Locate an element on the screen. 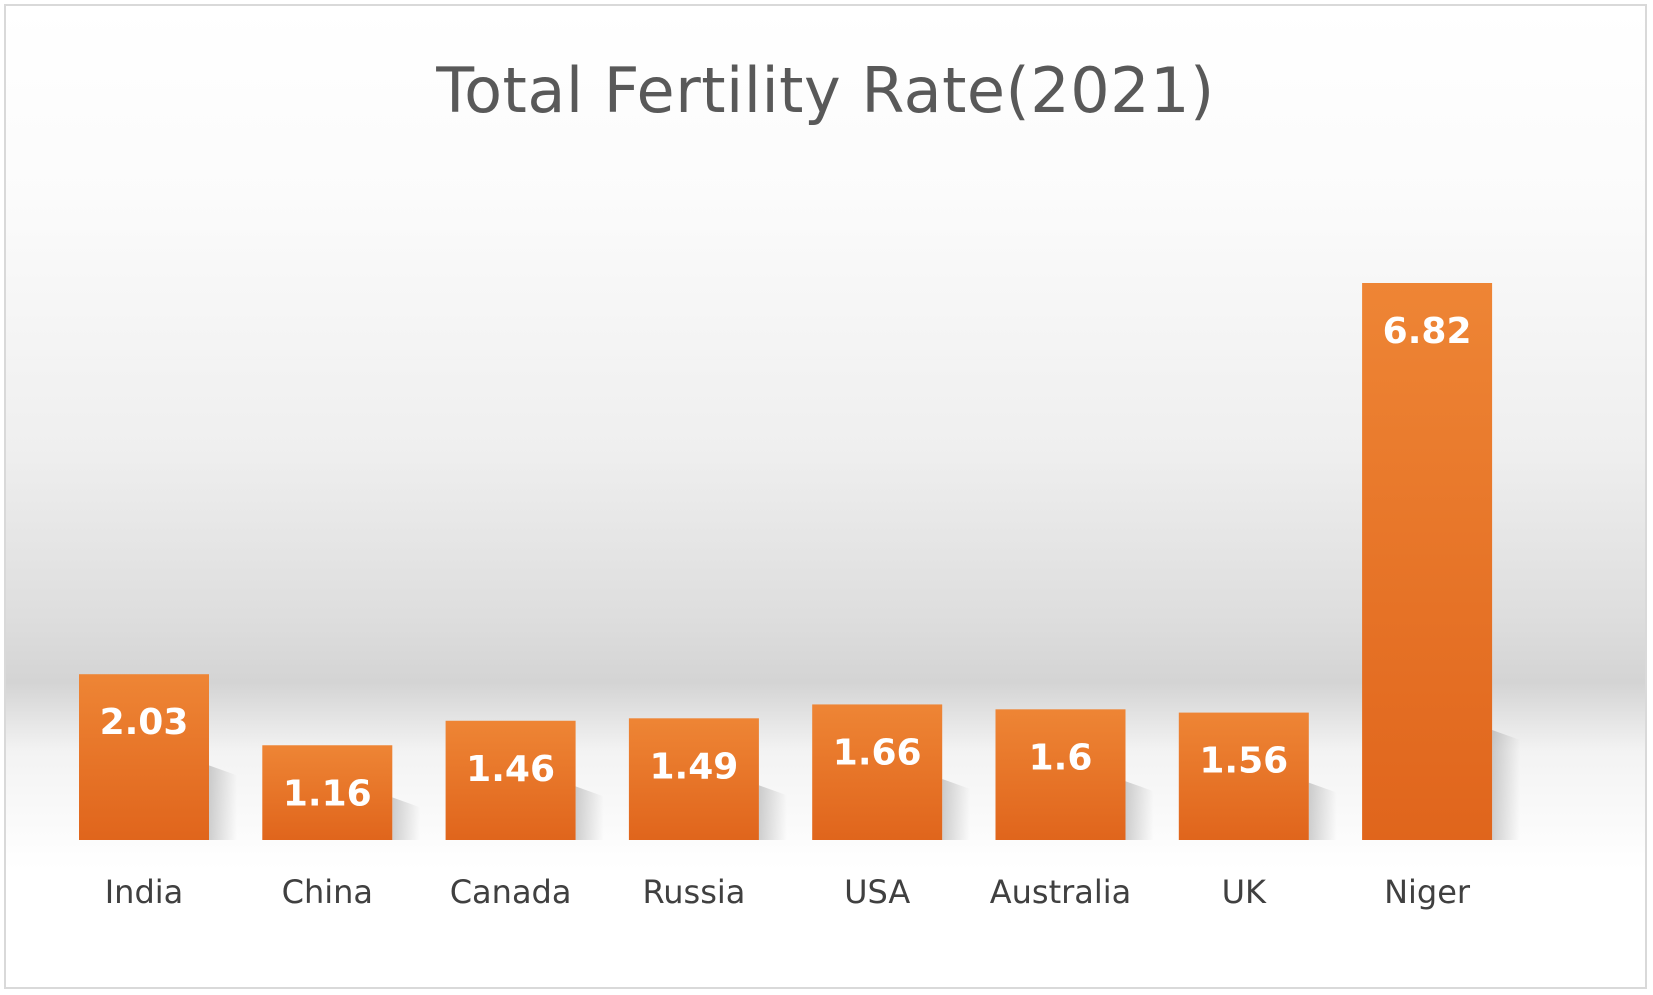 The image size is (1653, 995). bar-australia is located at coordinates (1060, 774).